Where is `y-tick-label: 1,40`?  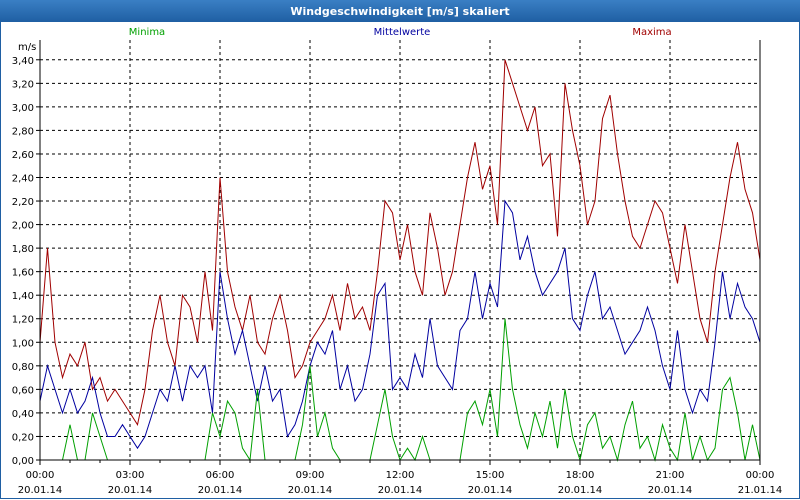 y-tick-label: 1,40 is located at coordinates (23, 296).